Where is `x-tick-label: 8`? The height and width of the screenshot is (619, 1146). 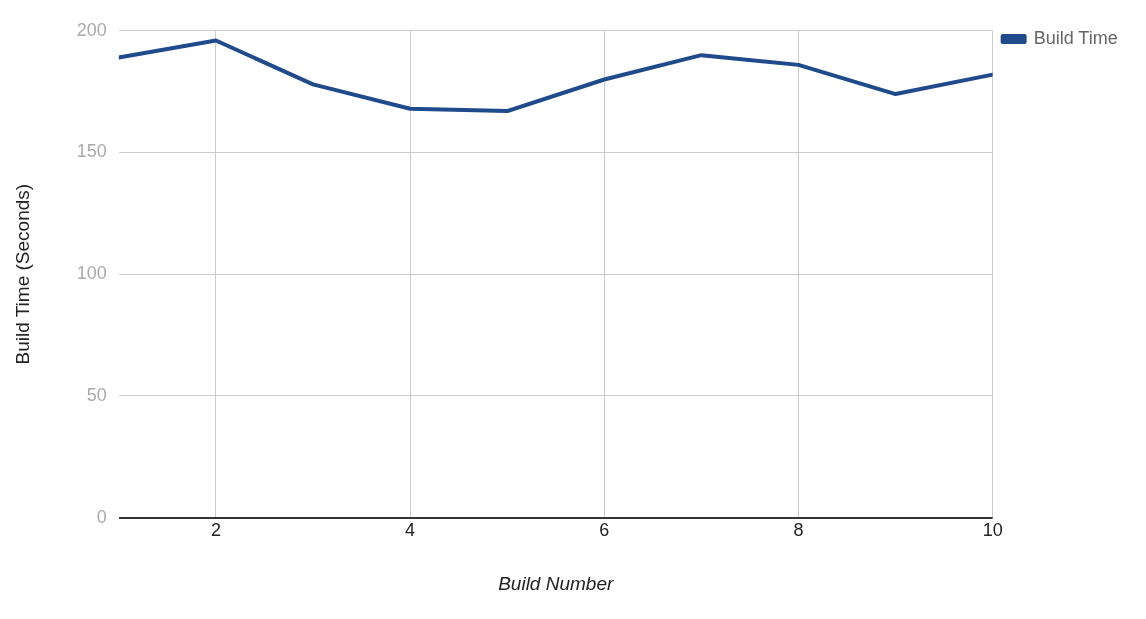 x-tick-label: 8 is located at coordinates (798, 530).